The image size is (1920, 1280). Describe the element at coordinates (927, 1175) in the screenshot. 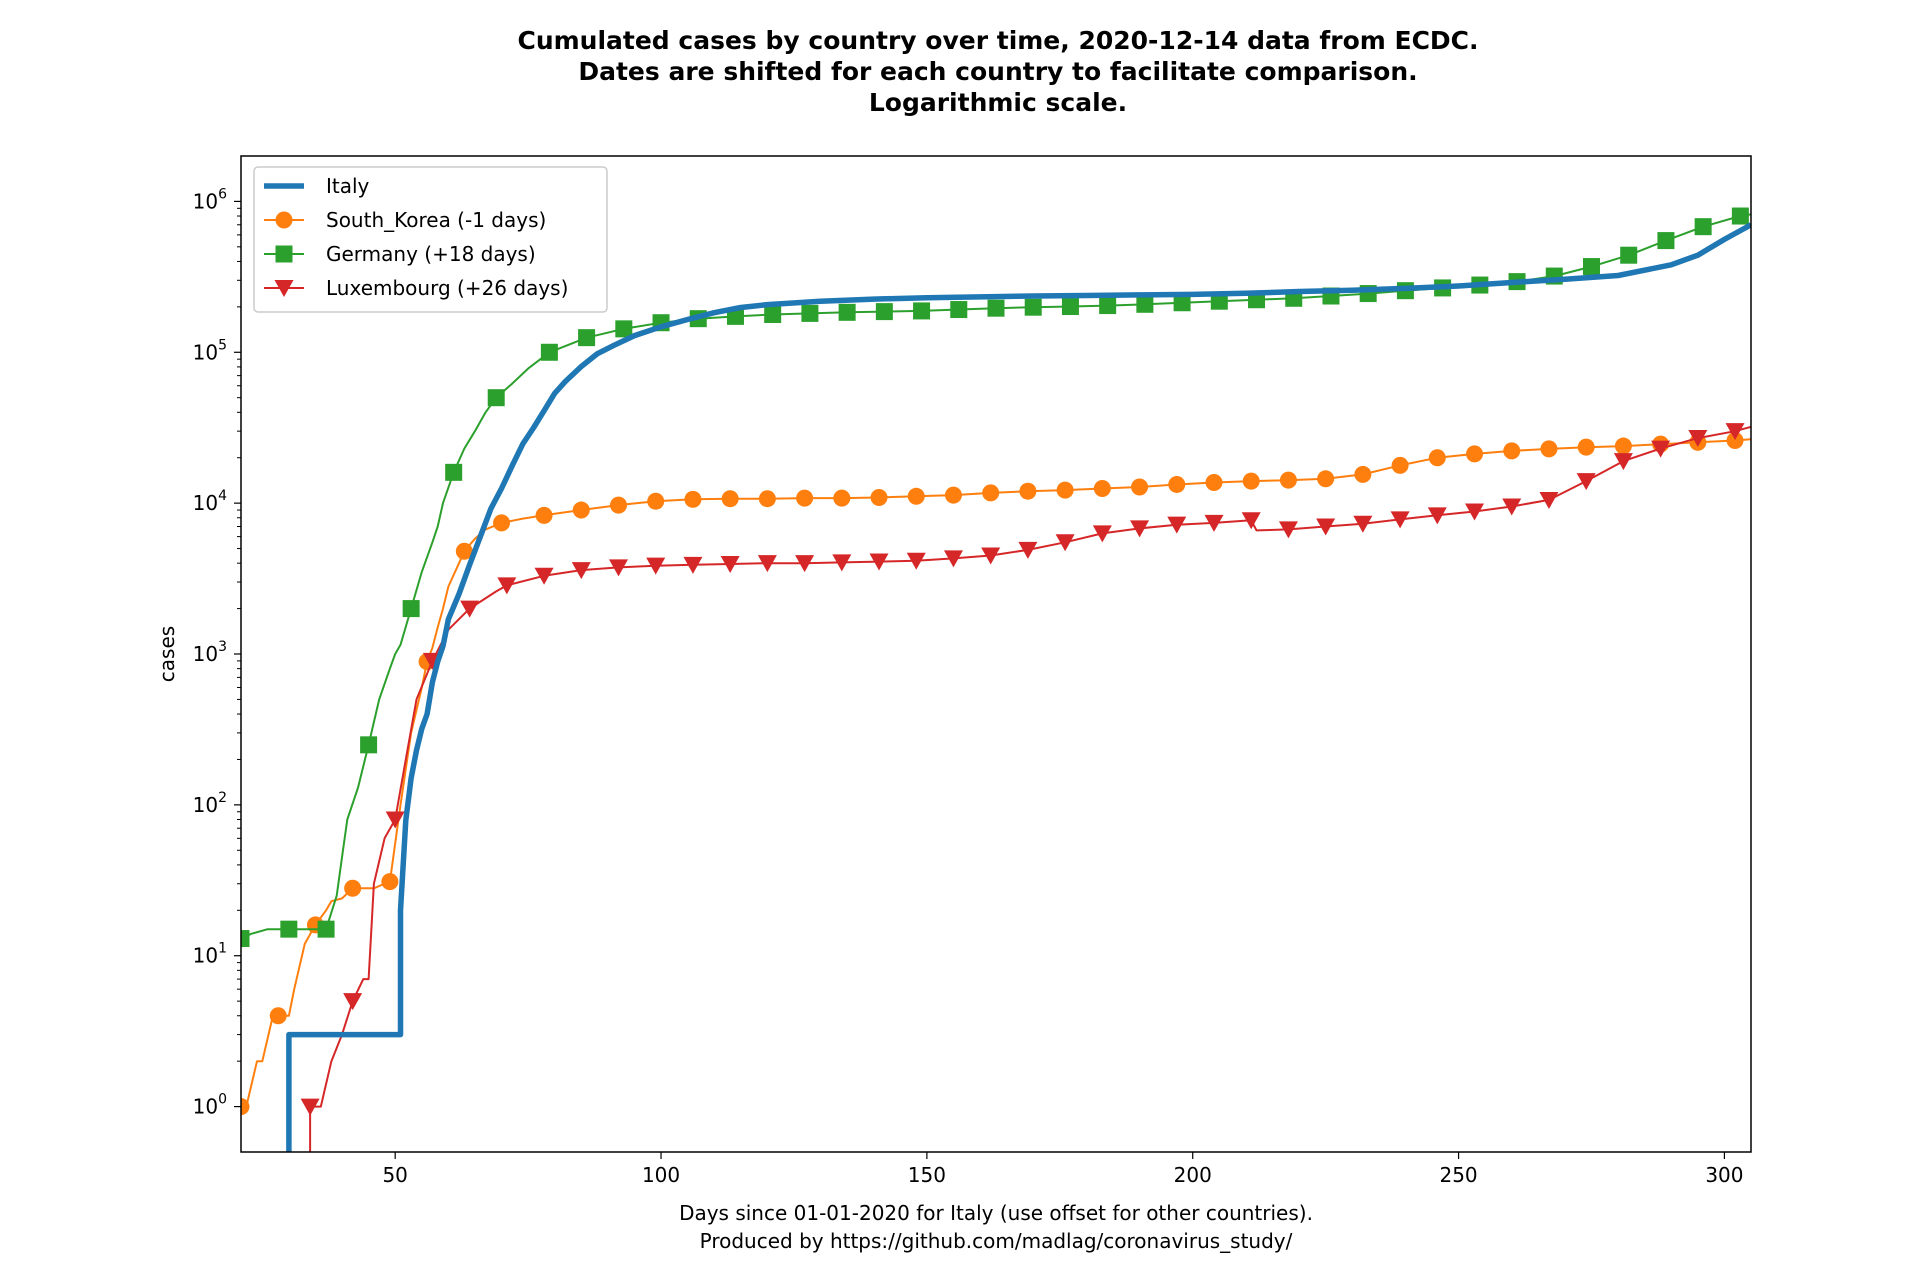

I see `x-tick-label: 150` at that location.